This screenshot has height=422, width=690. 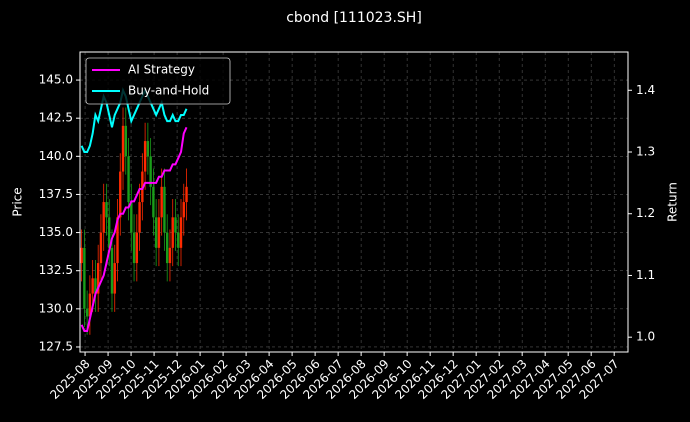 What do you see at coordinates (56, 232) in the screenshot?
I see `y-tick-label: 135.0` at bounding box center [56, 232].